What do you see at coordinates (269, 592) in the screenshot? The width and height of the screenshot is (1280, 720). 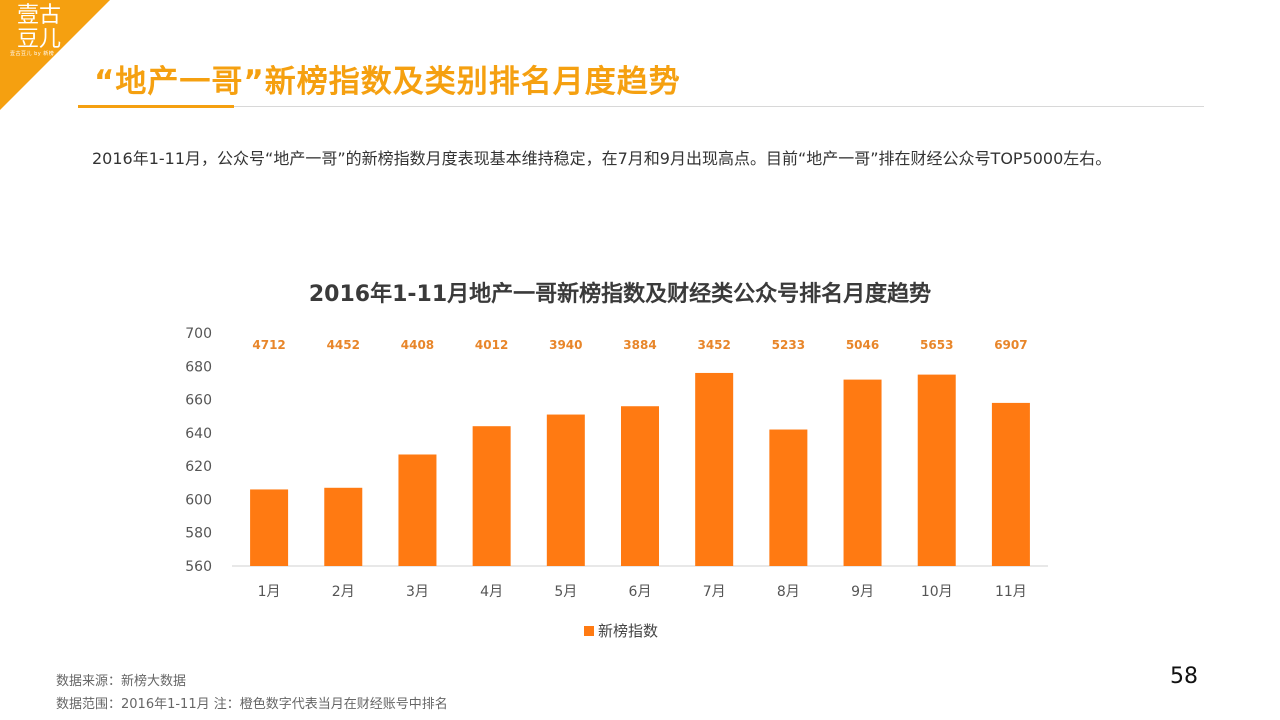 I see `x-tick-label: 1月` at bounding box center [269, 592].